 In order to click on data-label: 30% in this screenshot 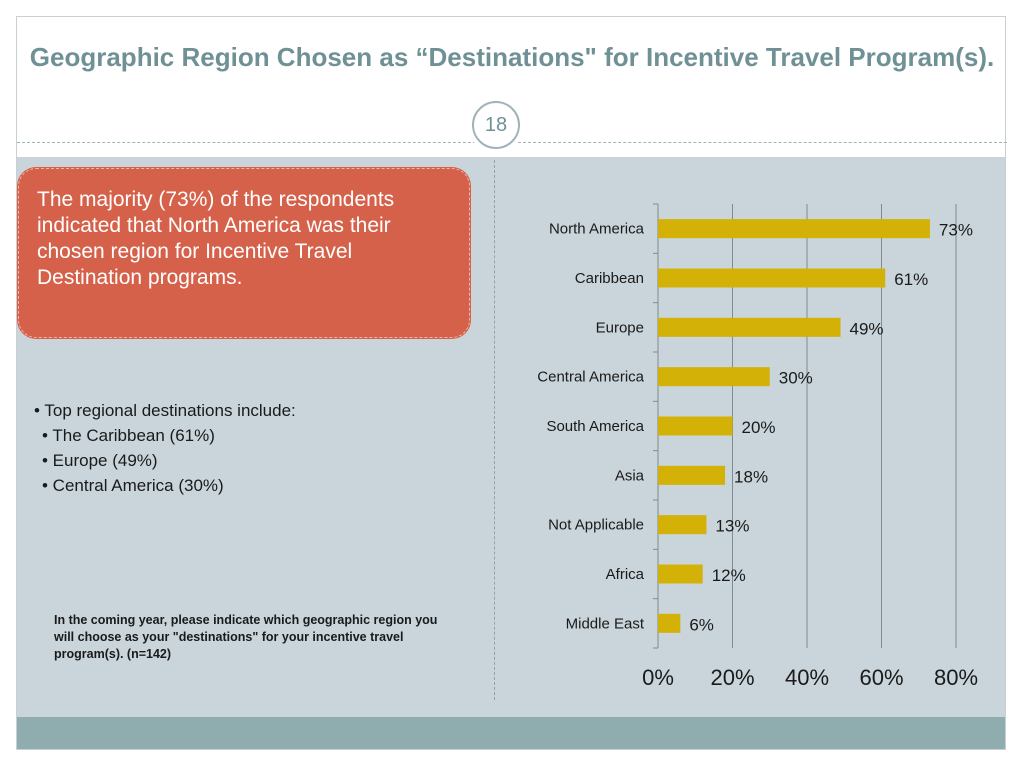, I will do `click(796, 378)`.